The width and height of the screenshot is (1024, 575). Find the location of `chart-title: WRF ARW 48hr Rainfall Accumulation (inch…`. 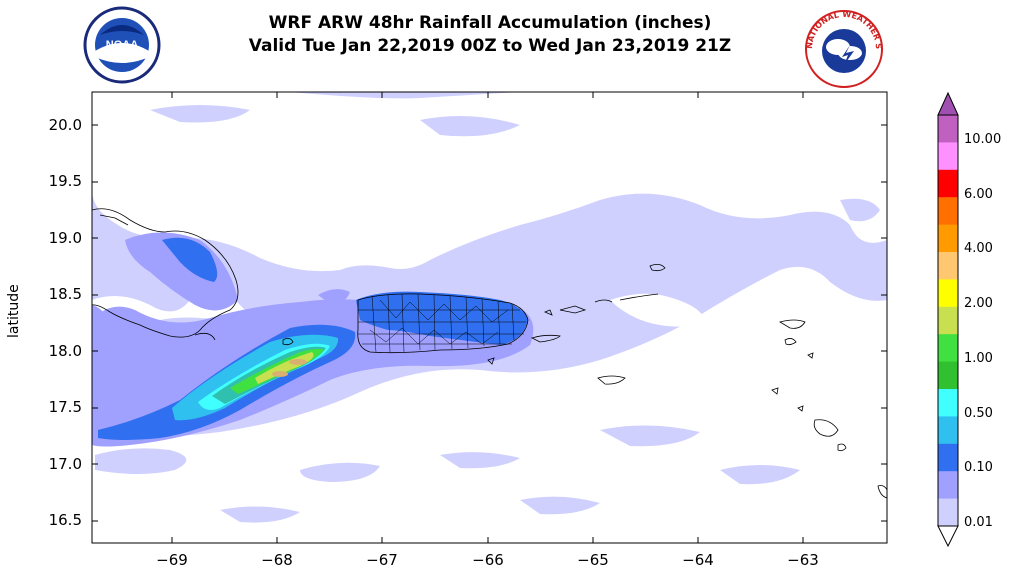

chart-title: WRF ARW 48hr Rainfall Accumulation (inch… is located at coordinates (490, 35).